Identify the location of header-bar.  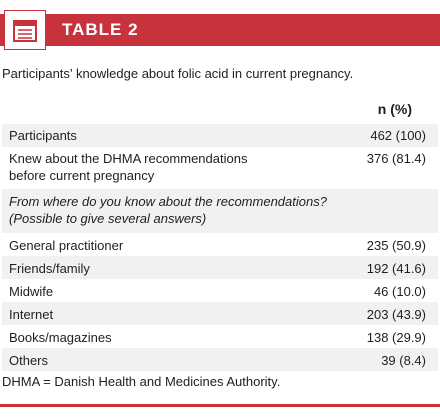
(220, 30).